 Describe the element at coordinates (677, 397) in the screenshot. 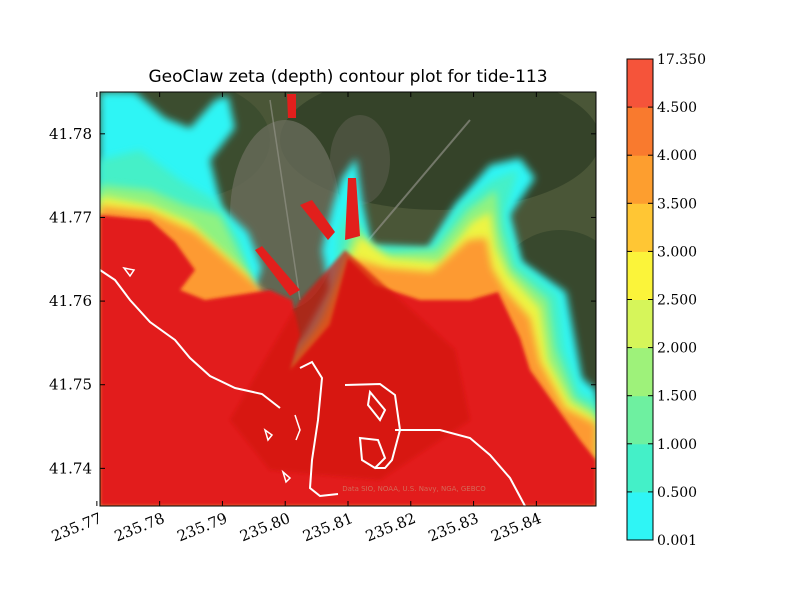

I see `colorbar-label: 1.500` at that location.